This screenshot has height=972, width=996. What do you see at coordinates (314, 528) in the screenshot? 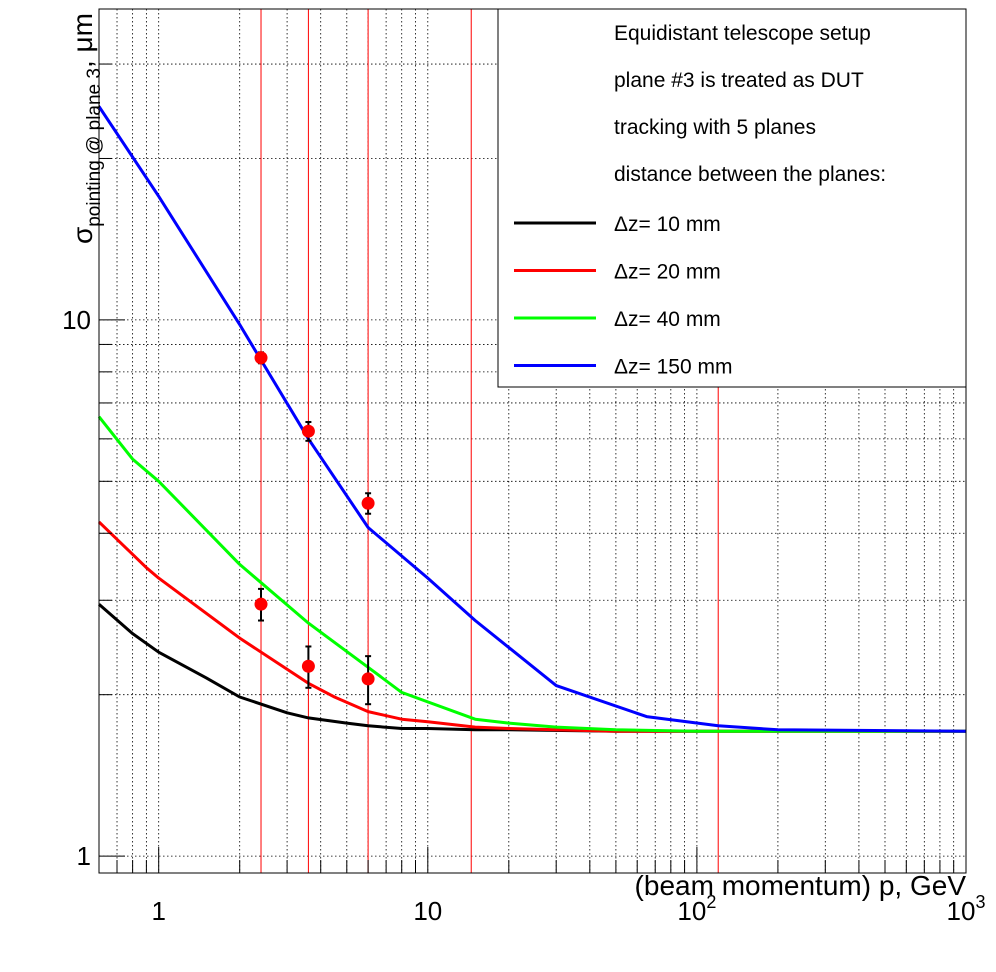
I see `data-points` at bounding box center [314, 528].